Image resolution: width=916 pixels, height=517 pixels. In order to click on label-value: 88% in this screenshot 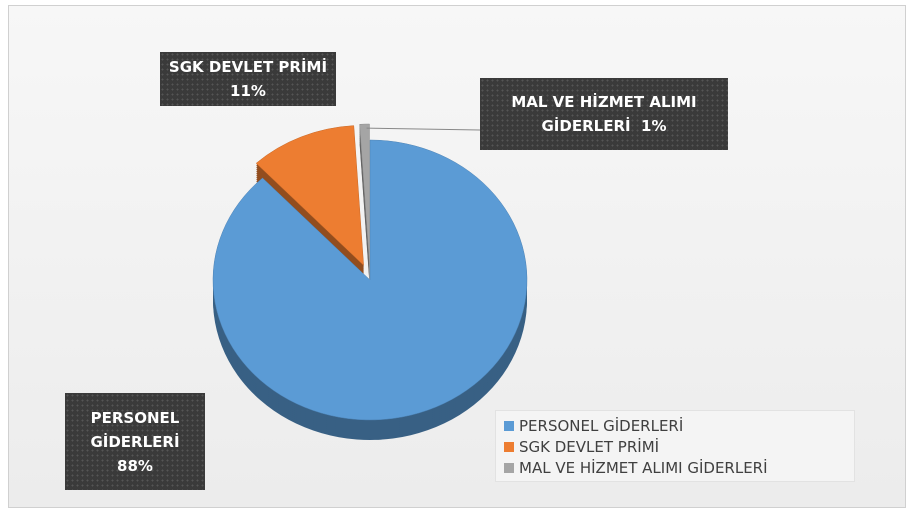, I will do `click(135, 465)`.